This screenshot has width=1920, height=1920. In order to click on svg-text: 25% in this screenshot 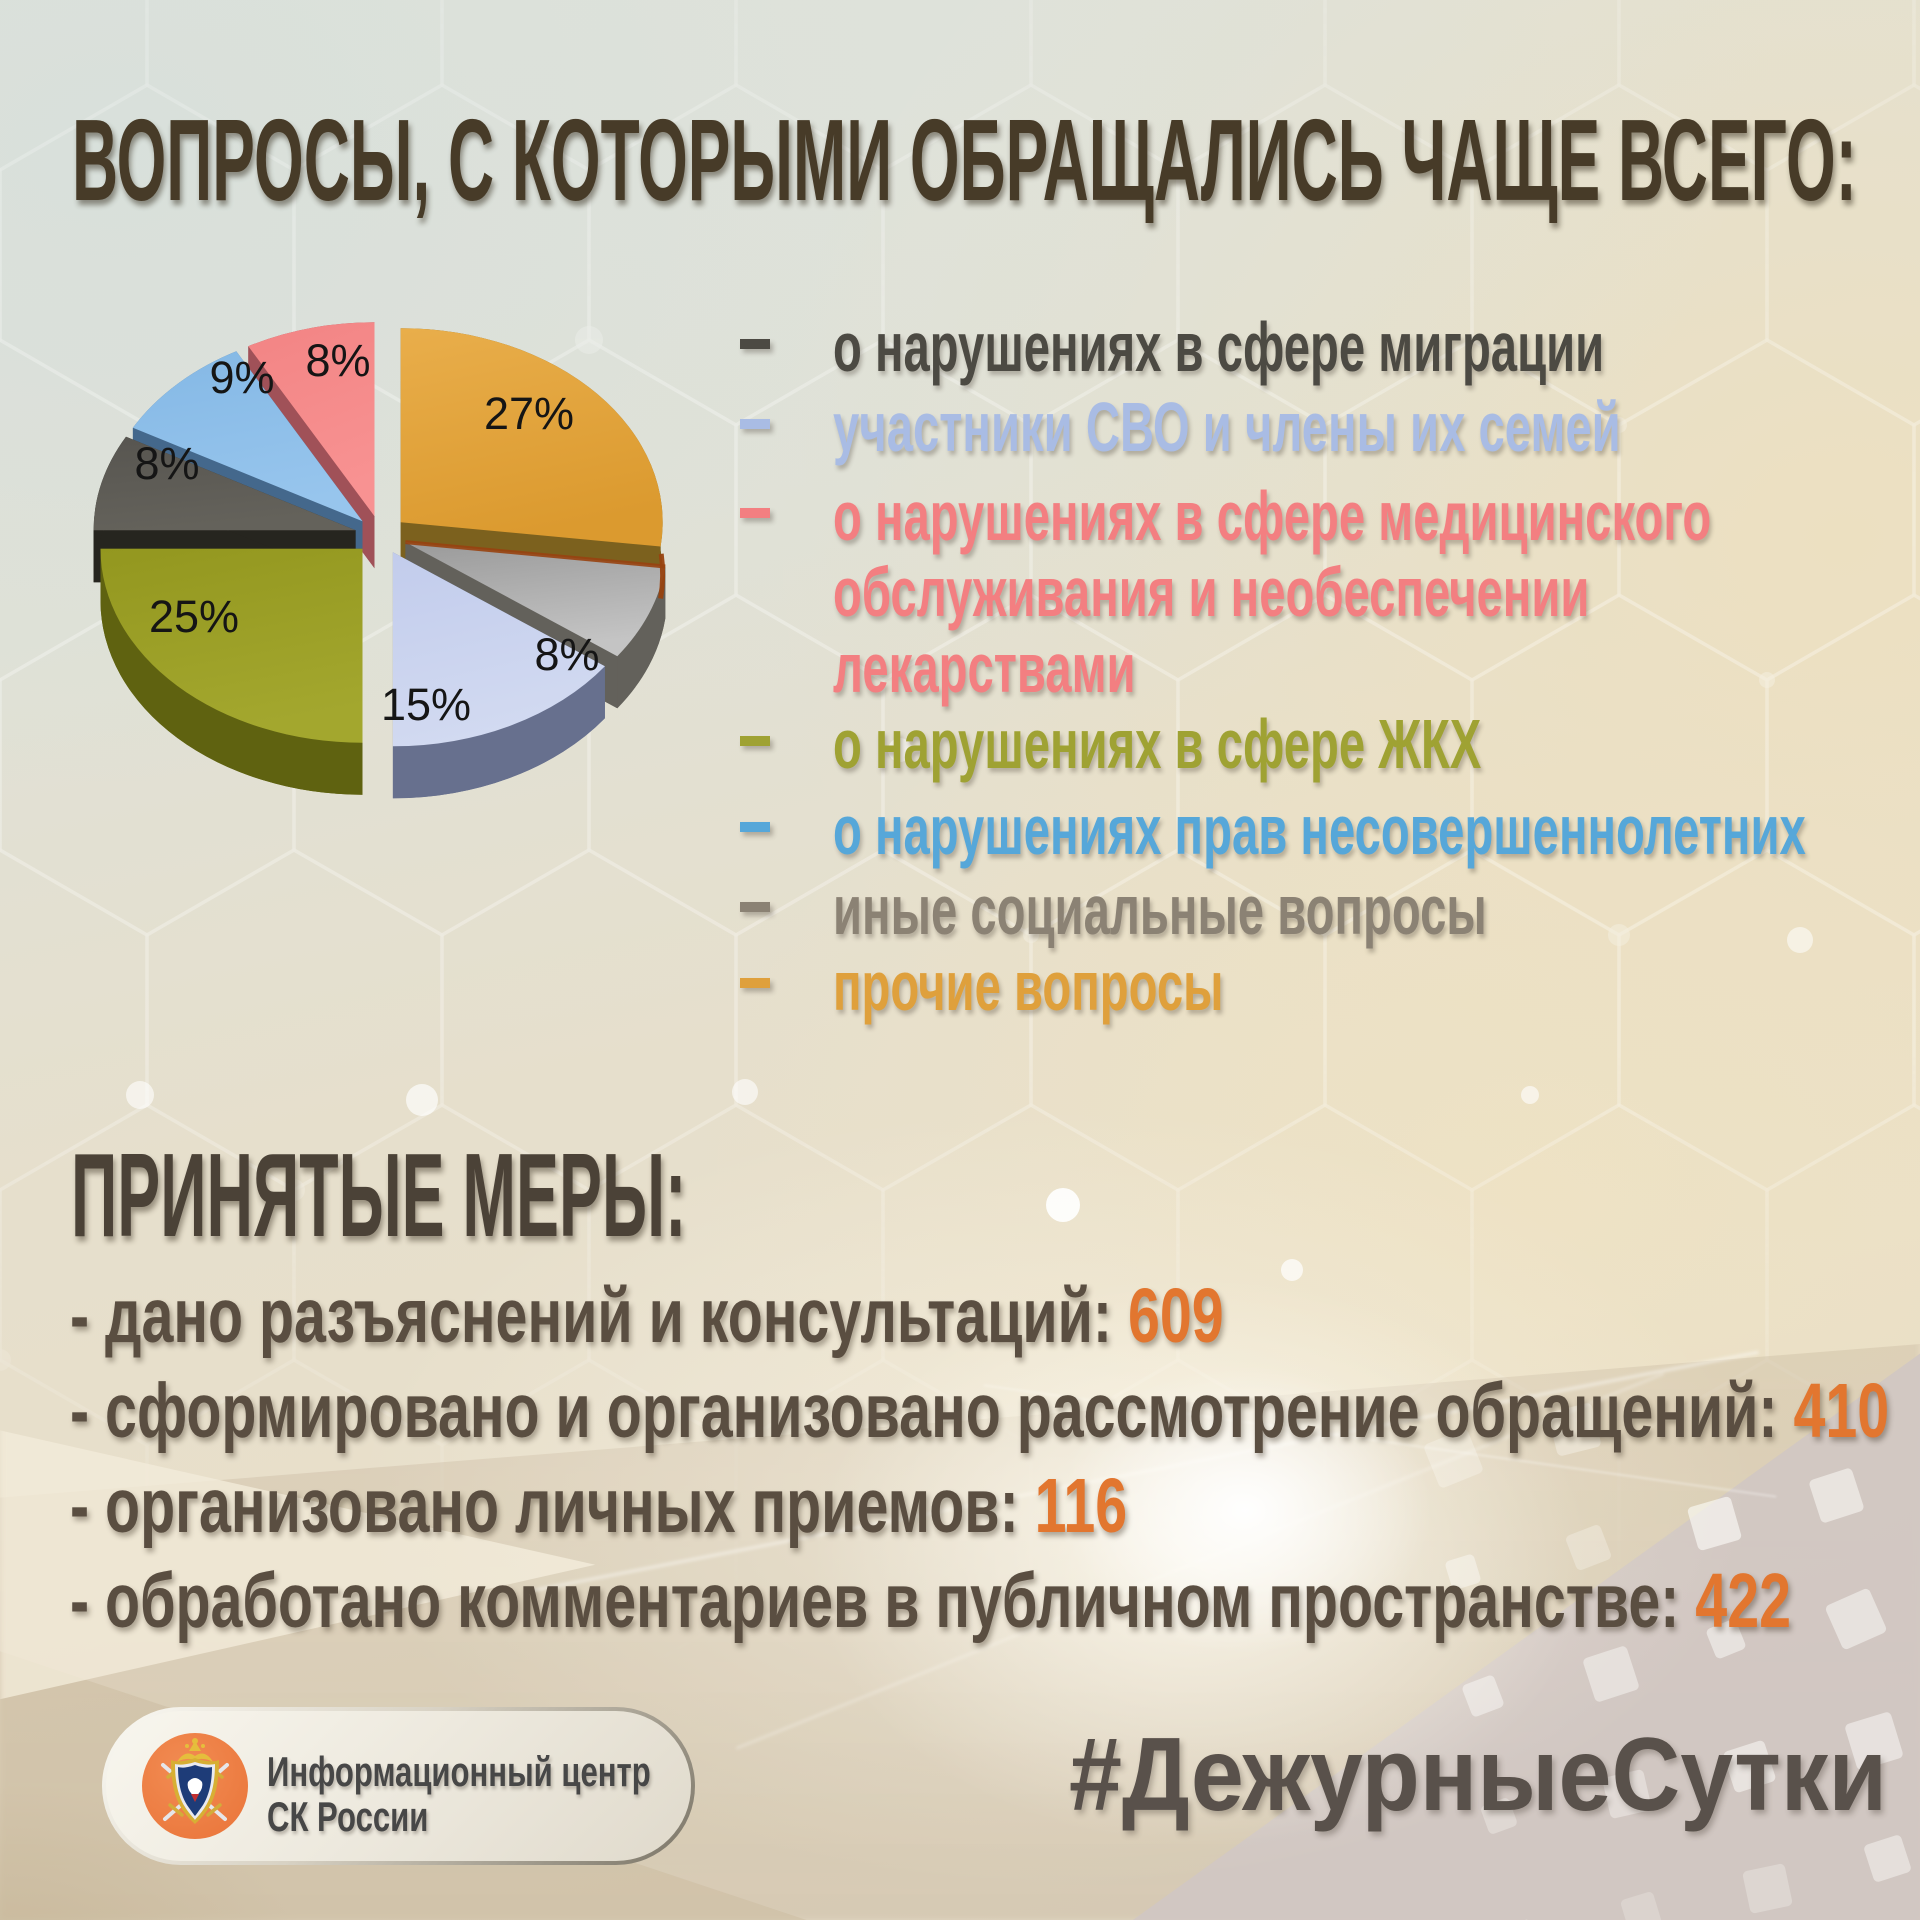, I will do `click(194, 616)`.